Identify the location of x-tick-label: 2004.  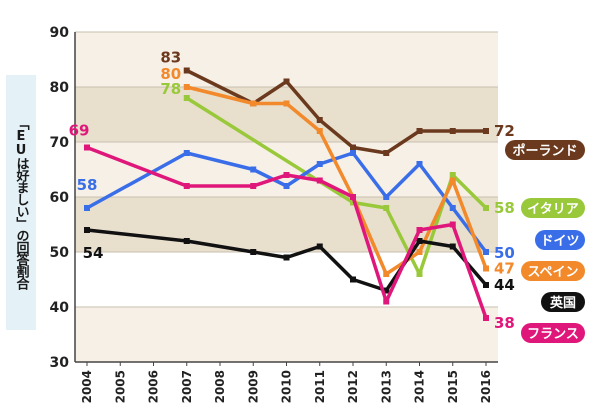
(87, 386).